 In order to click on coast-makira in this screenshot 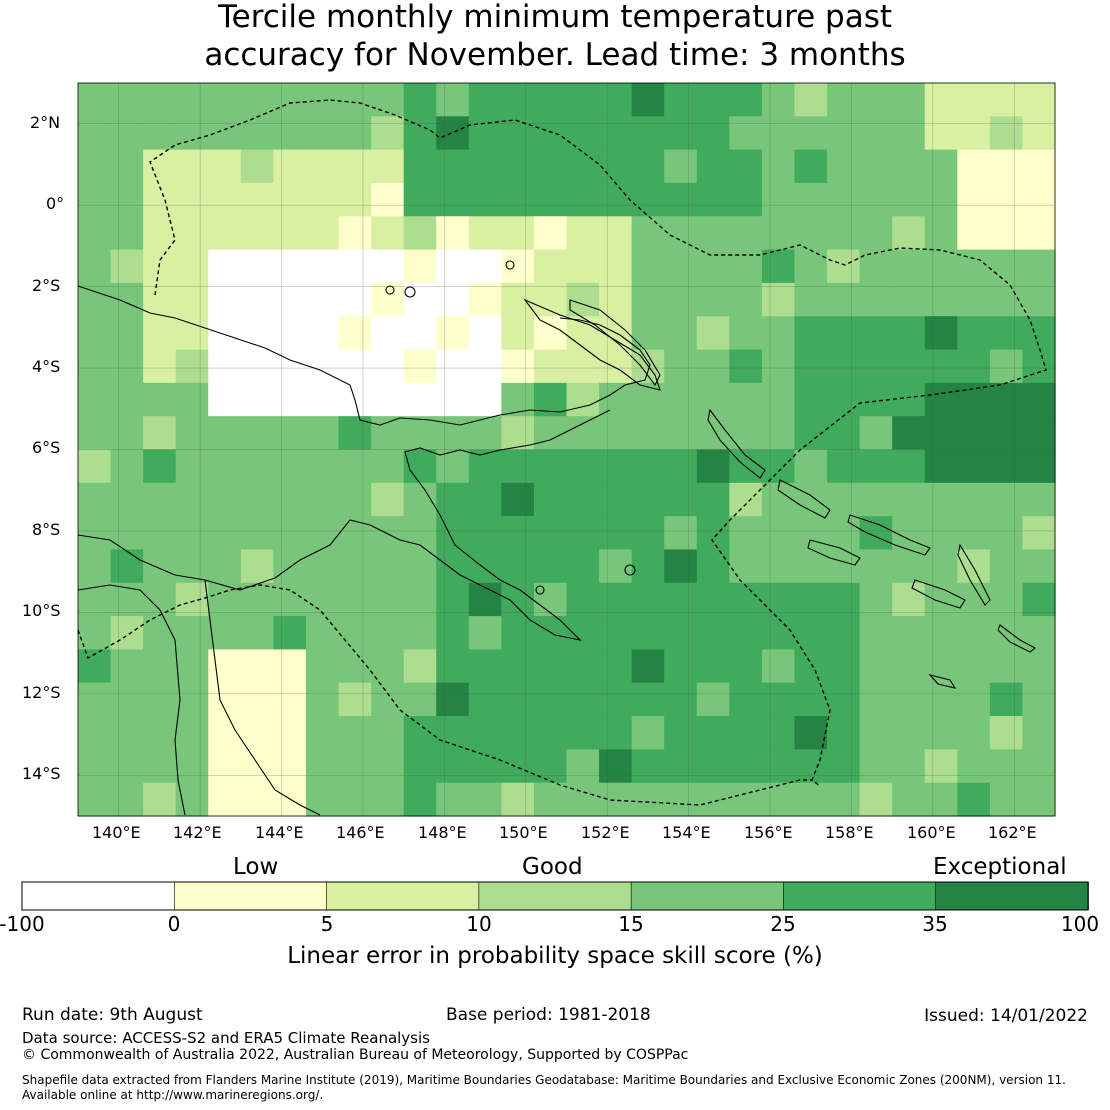, I will do `click(938, 594)`.